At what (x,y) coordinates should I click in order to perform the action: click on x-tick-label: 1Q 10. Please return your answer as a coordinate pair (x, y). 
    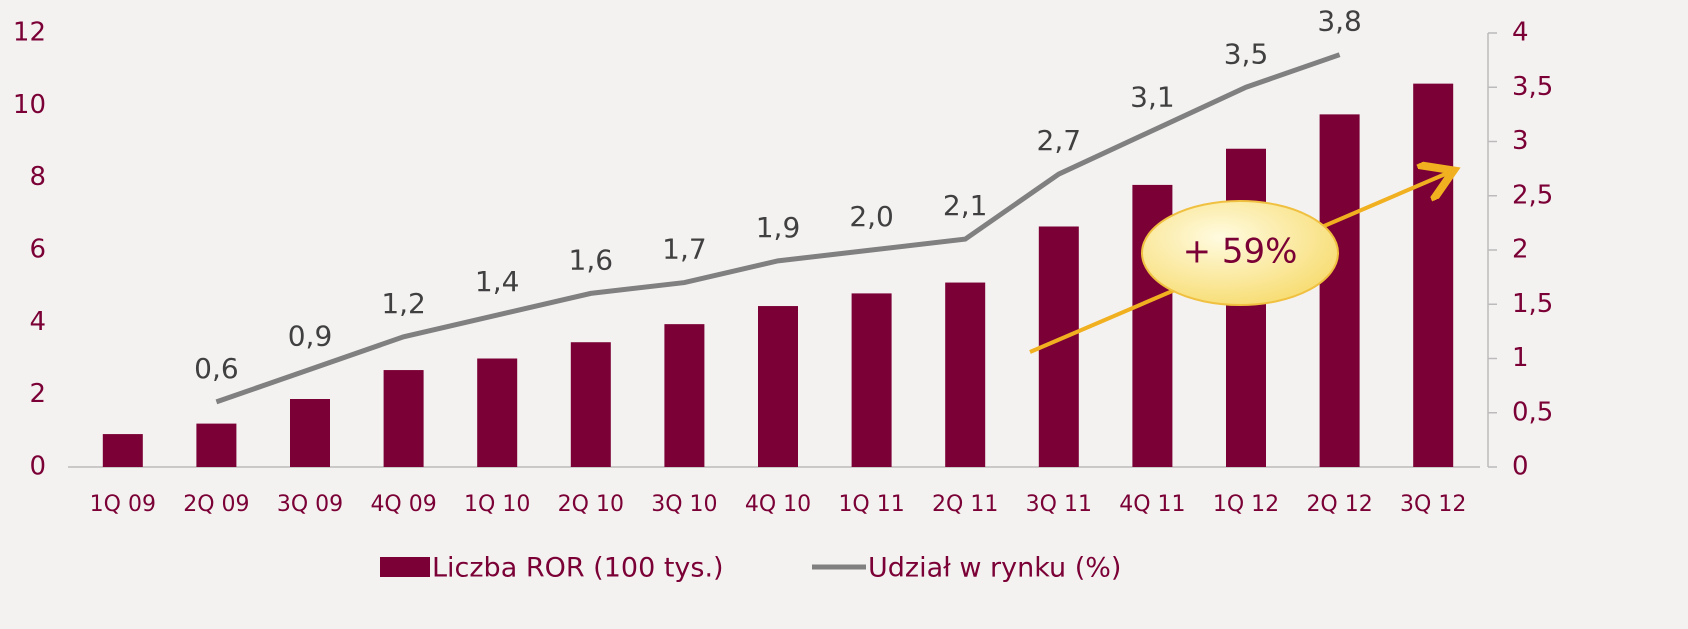
    Looking at the image, I should click on (497, 504).